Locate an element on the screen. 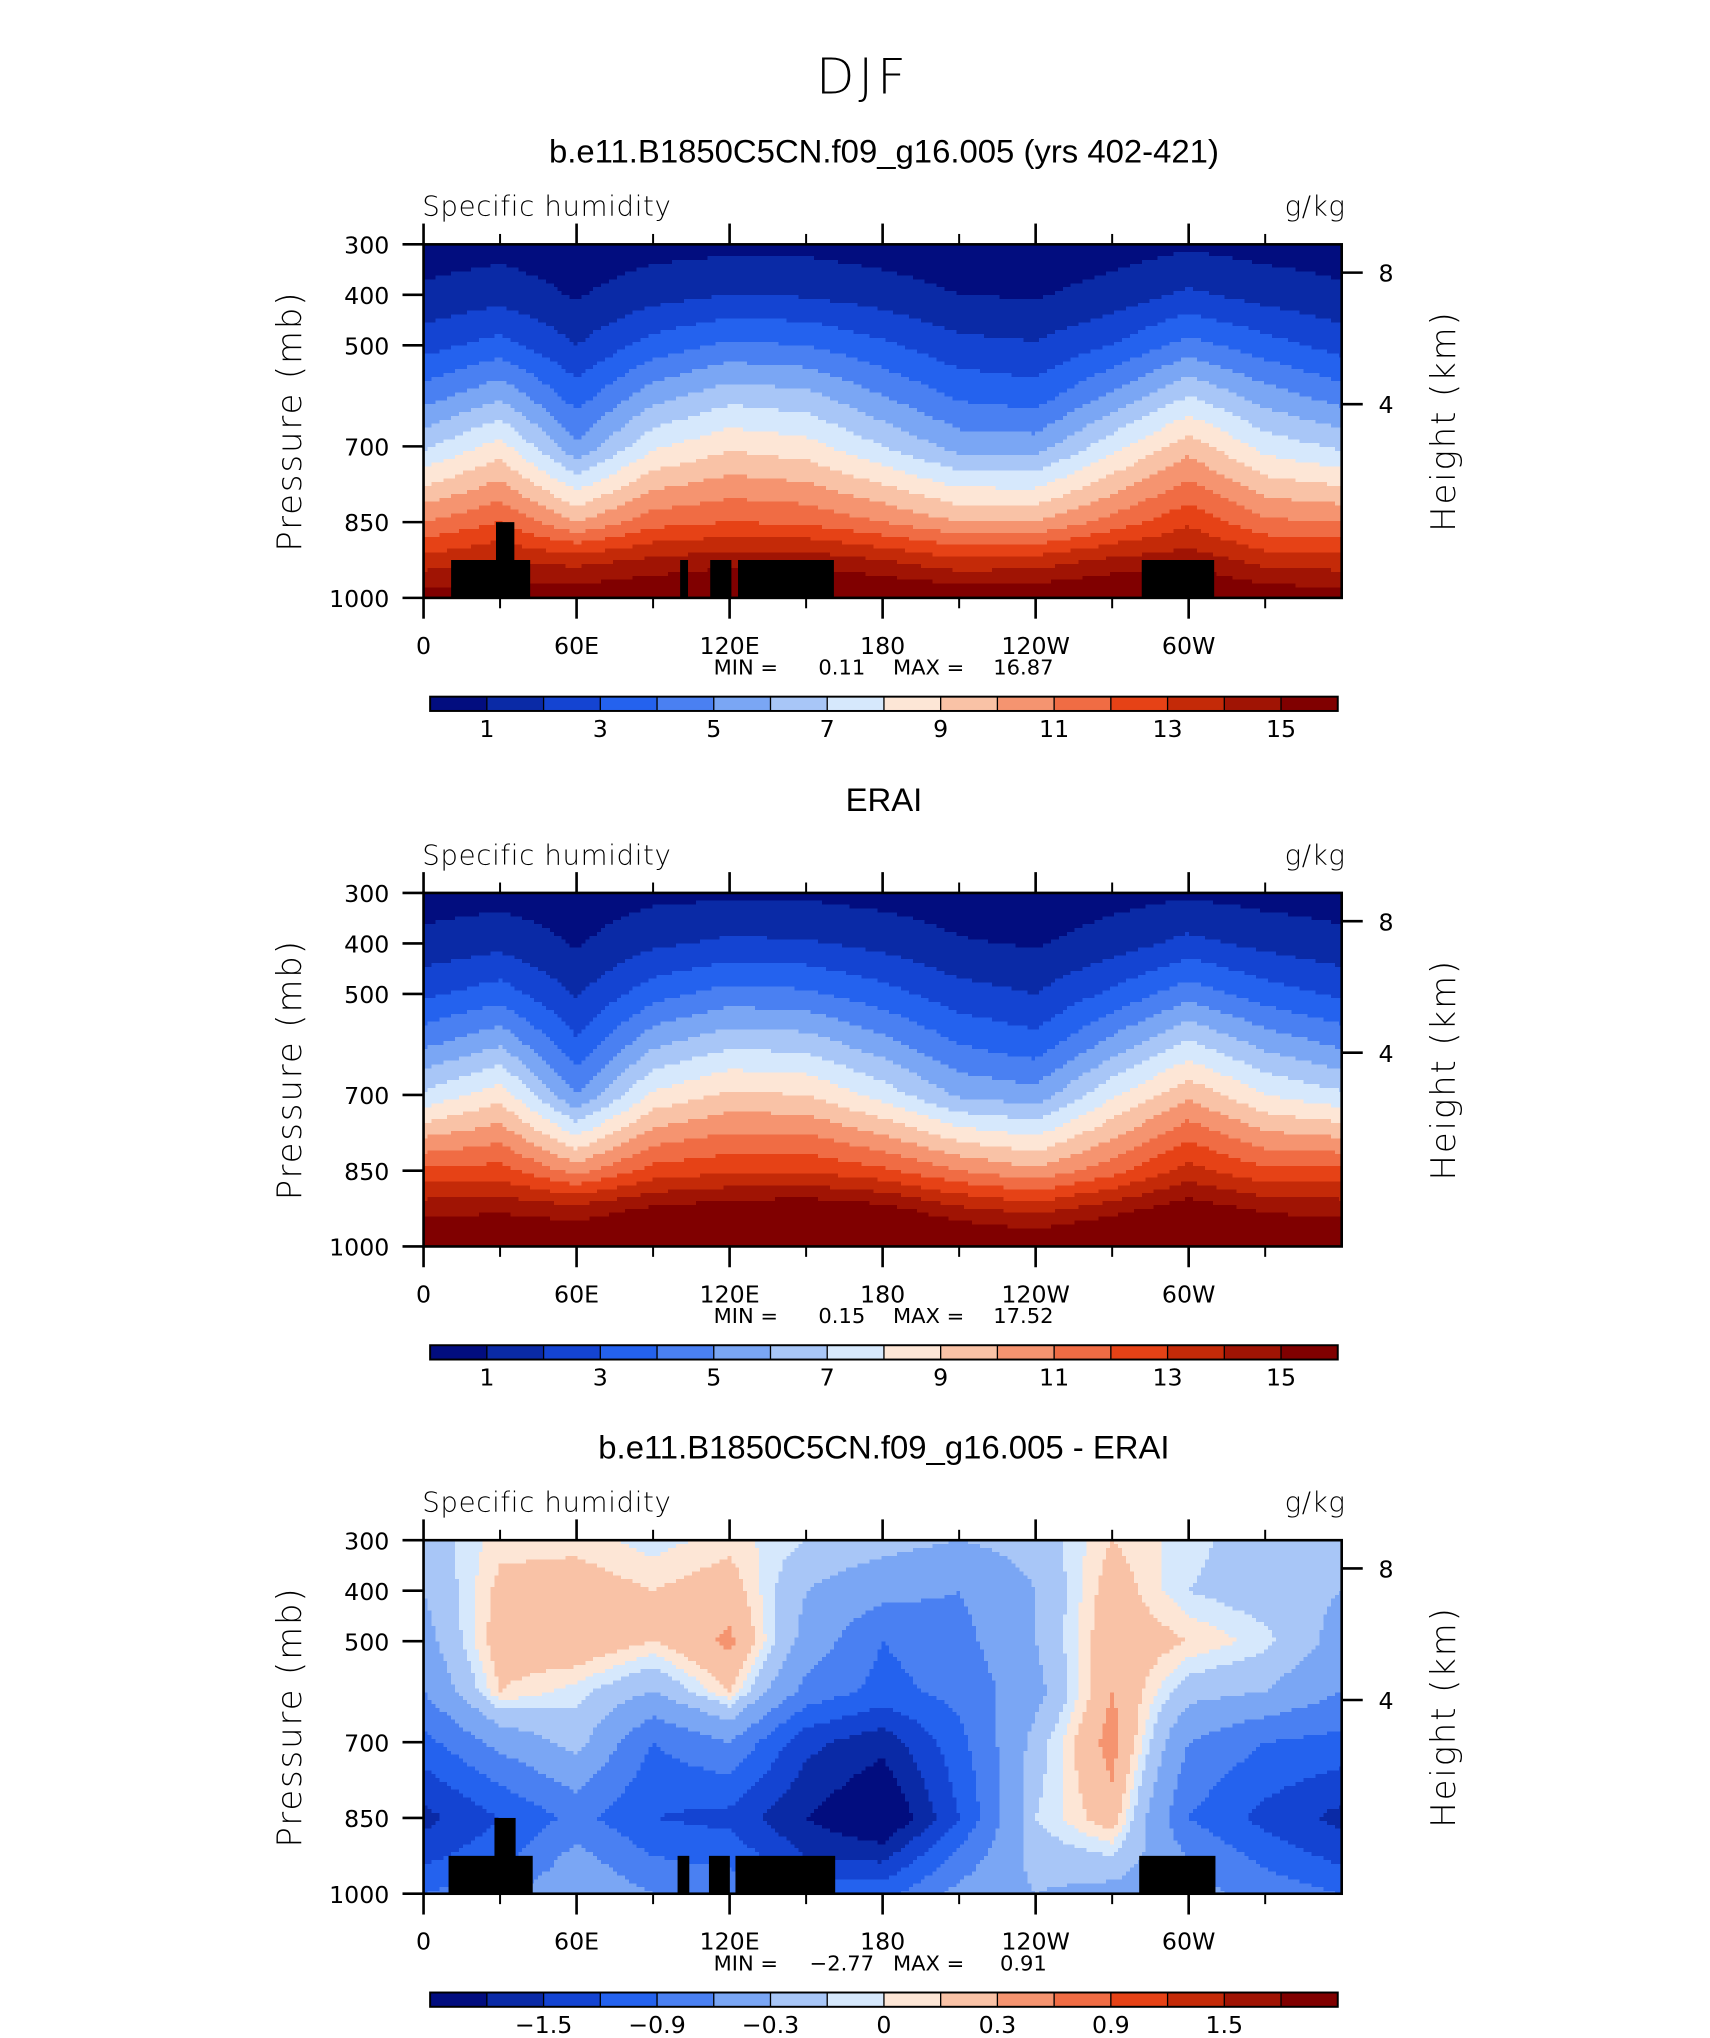  terrain-mask is located at coordinates (719, 1874).